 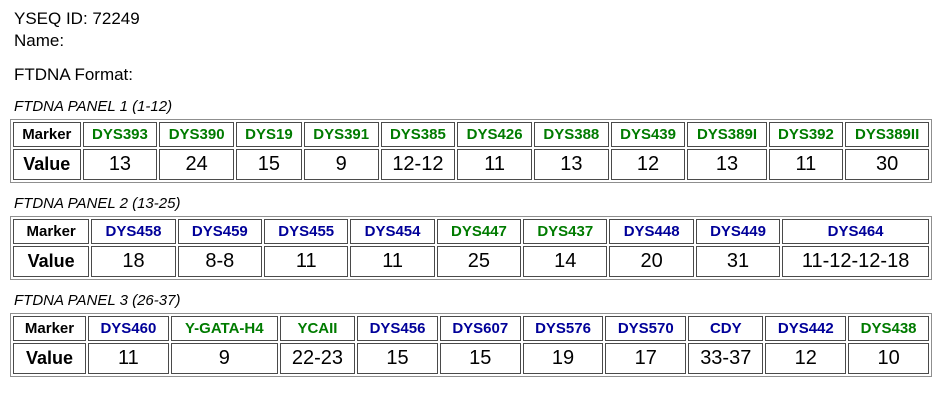 What do you see at coordinates (646, 328) in the screenshot?
I see `marker-header-cell: DYS570` at bounding box center [646, 328].